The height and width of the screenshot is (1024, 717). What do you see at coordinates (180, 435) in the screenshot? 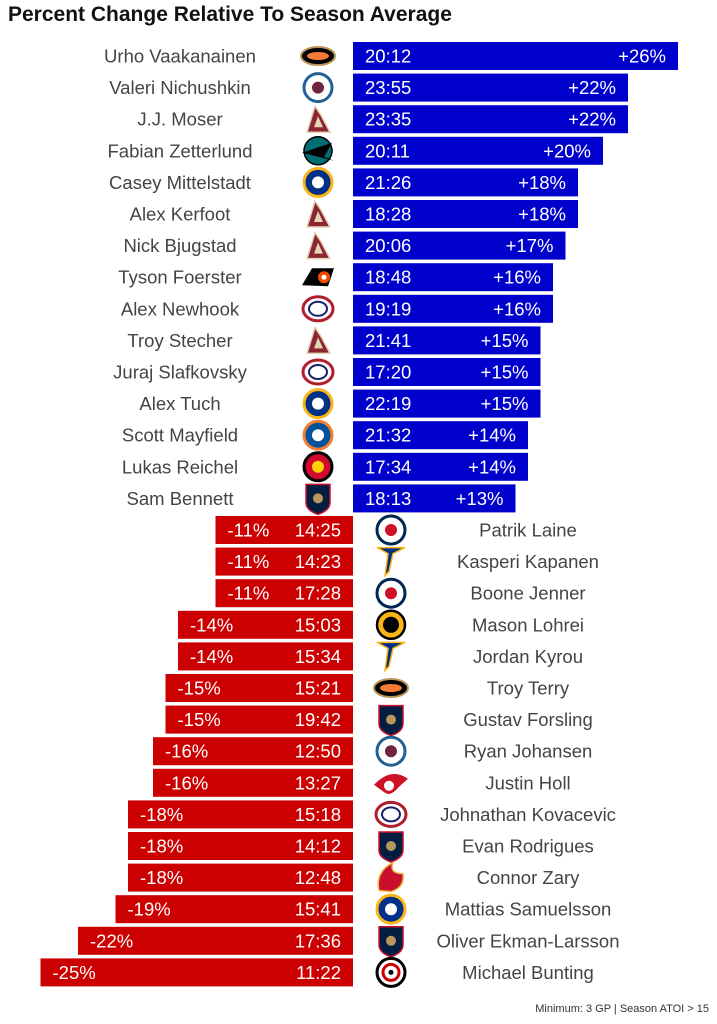
I see `player-name: Scott Mayfield` at bounding box center [180, 435].